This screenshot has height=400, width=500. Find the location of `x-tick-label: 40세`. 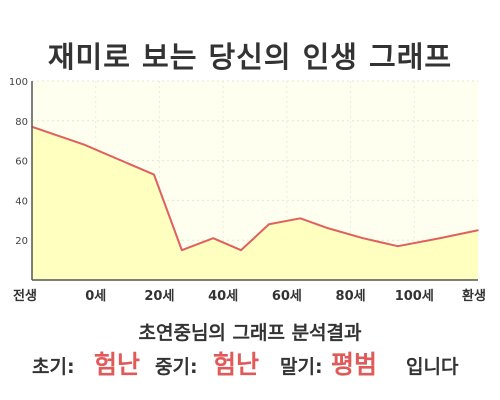

x-tick-label: 40세 is located at coordinates (223, 296).